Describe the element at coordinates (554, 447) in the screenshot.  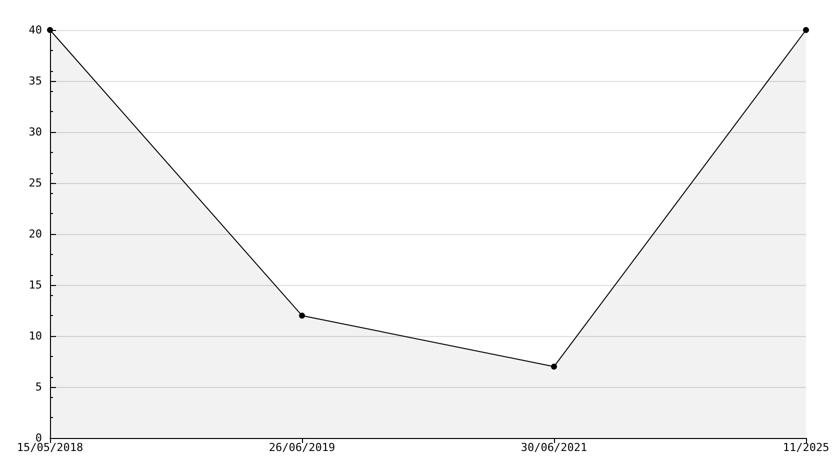
I see `x-tick-label: 30/06/2021` at that location.